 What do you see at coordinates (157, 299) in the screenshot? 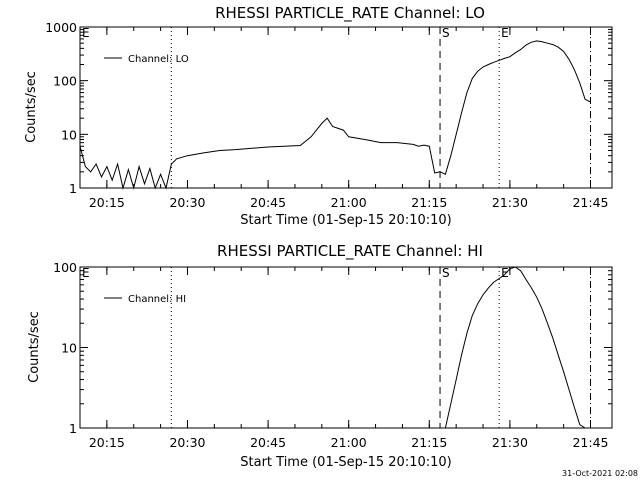
I see `legend-entry: Channel: HI` at bounding box center [157, 299].